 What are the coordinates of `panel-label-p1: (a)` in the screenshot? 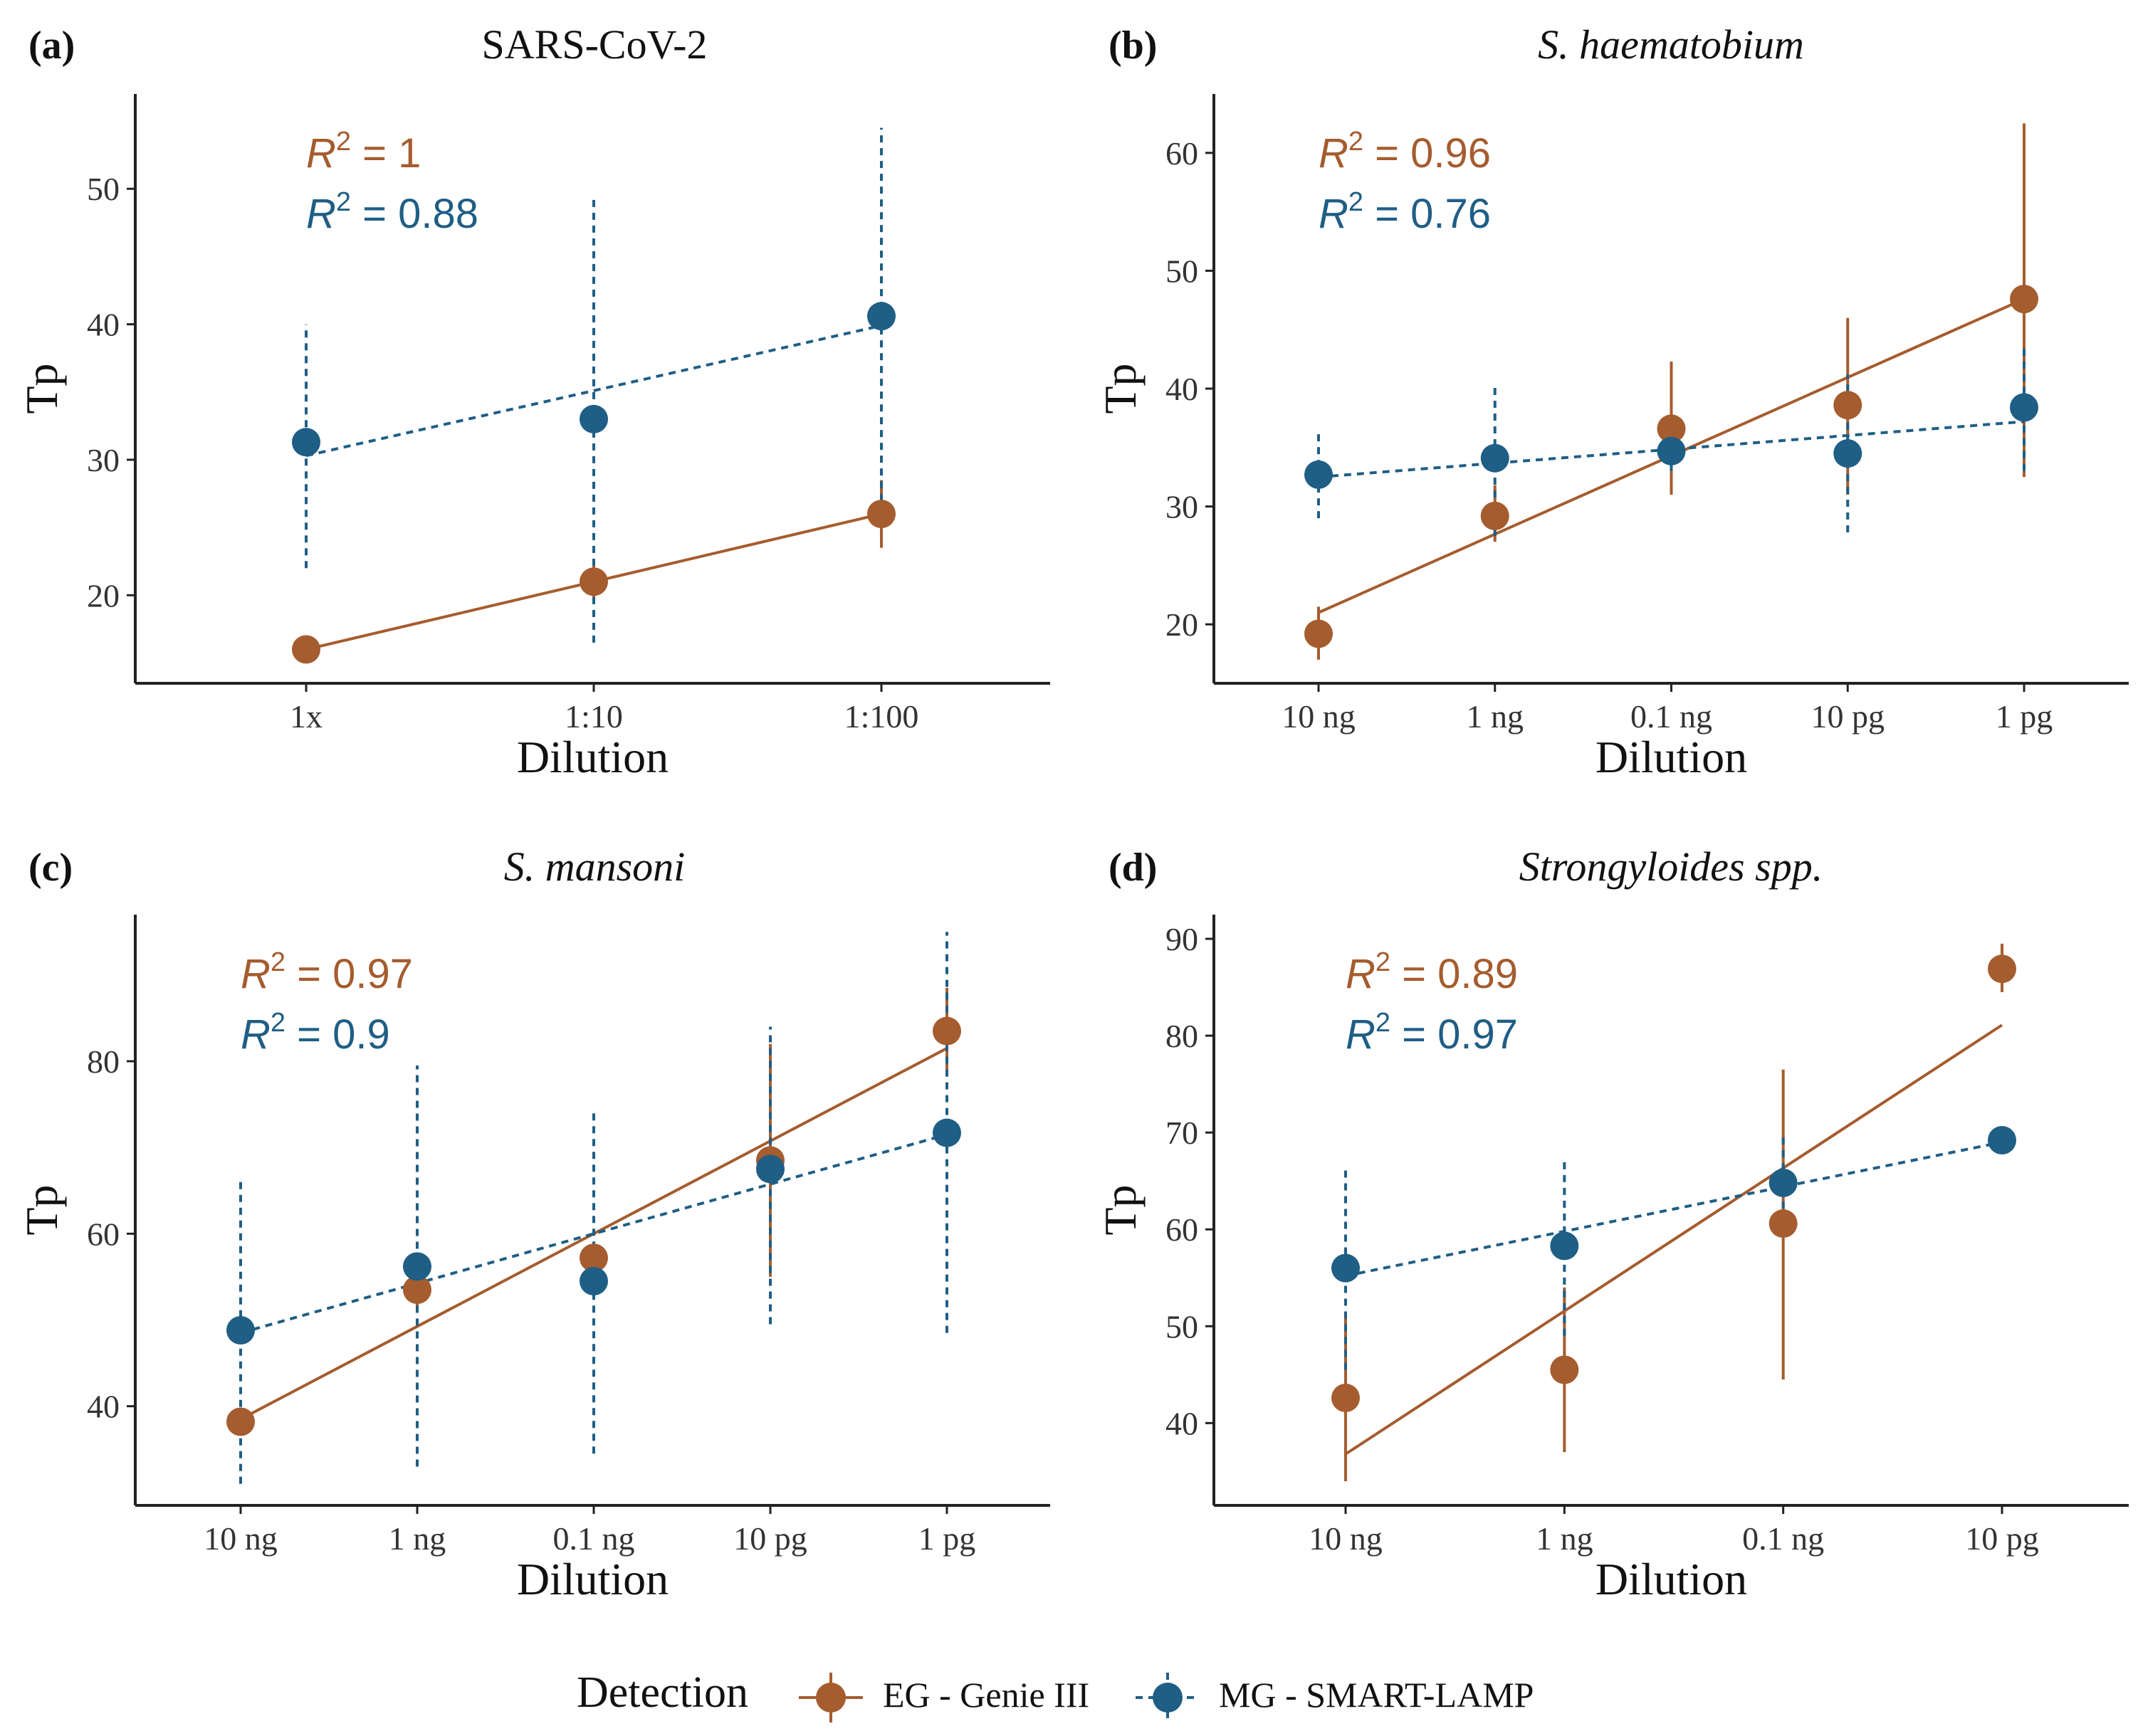 It's located at (51, 46).